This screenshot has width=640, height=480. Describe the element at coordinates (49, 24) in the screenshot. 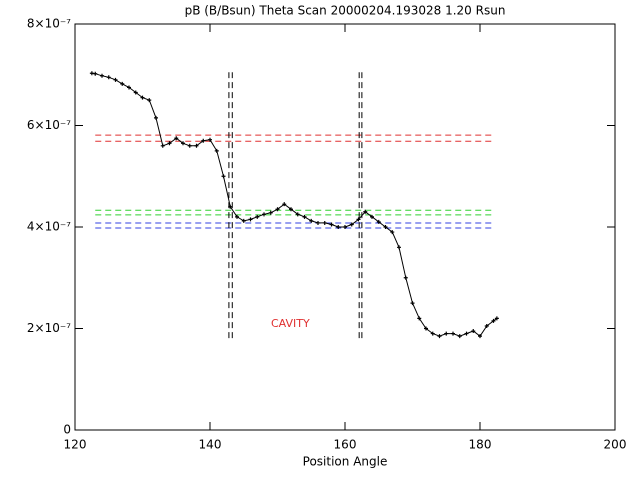

I see `y-tick-label: 8×10⁻⁷` at that location.